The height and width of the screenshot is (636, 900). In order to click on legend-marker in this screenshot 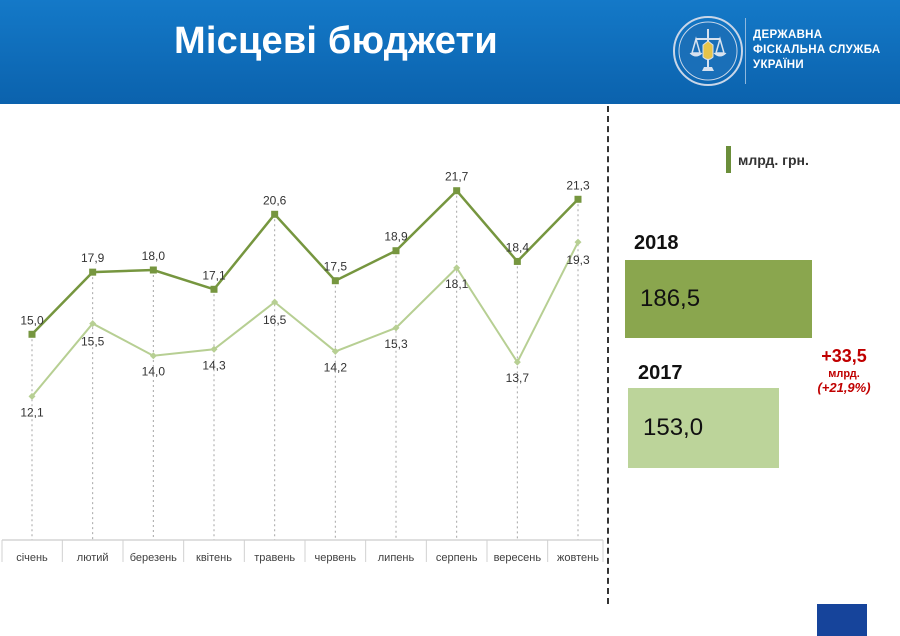, I will do `click(728, 159)`.